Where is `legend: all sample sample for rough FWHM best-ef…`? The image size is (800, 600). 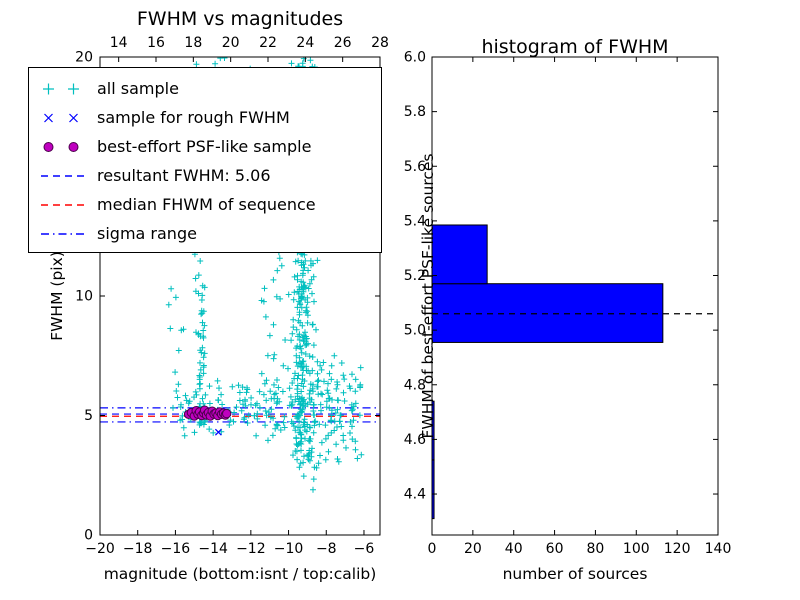 legend: all sample sample for rough FWHM best-ef… is located at coordinates (205, 160).